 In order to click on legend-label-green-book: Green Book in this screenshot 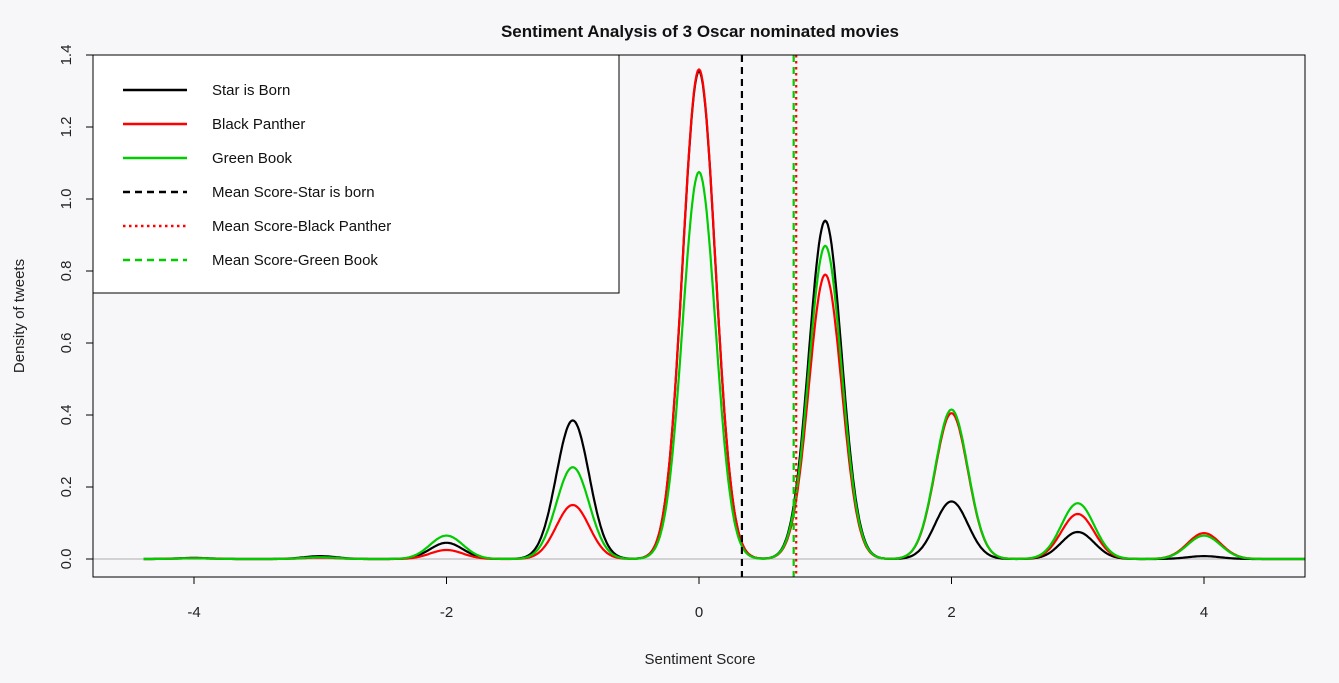, I will do `click(252, 158)`.